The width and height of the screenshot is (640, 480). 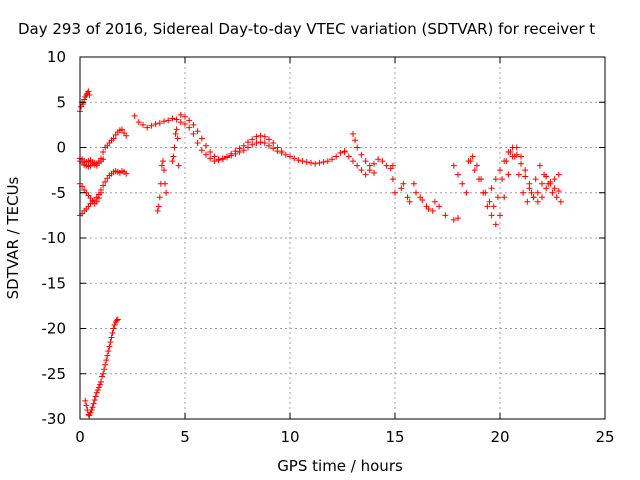 What do you see at coordinates (54, 329) in the screenshot?
I see `y-tick-label: -20` at bounding box center [54, 329].